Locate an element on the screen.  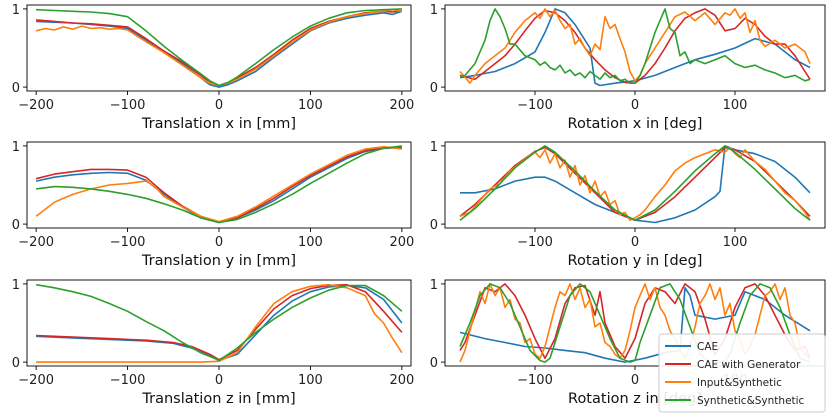
x-axis-label: Translation y in [mm] is located at coordinates (218, 261).